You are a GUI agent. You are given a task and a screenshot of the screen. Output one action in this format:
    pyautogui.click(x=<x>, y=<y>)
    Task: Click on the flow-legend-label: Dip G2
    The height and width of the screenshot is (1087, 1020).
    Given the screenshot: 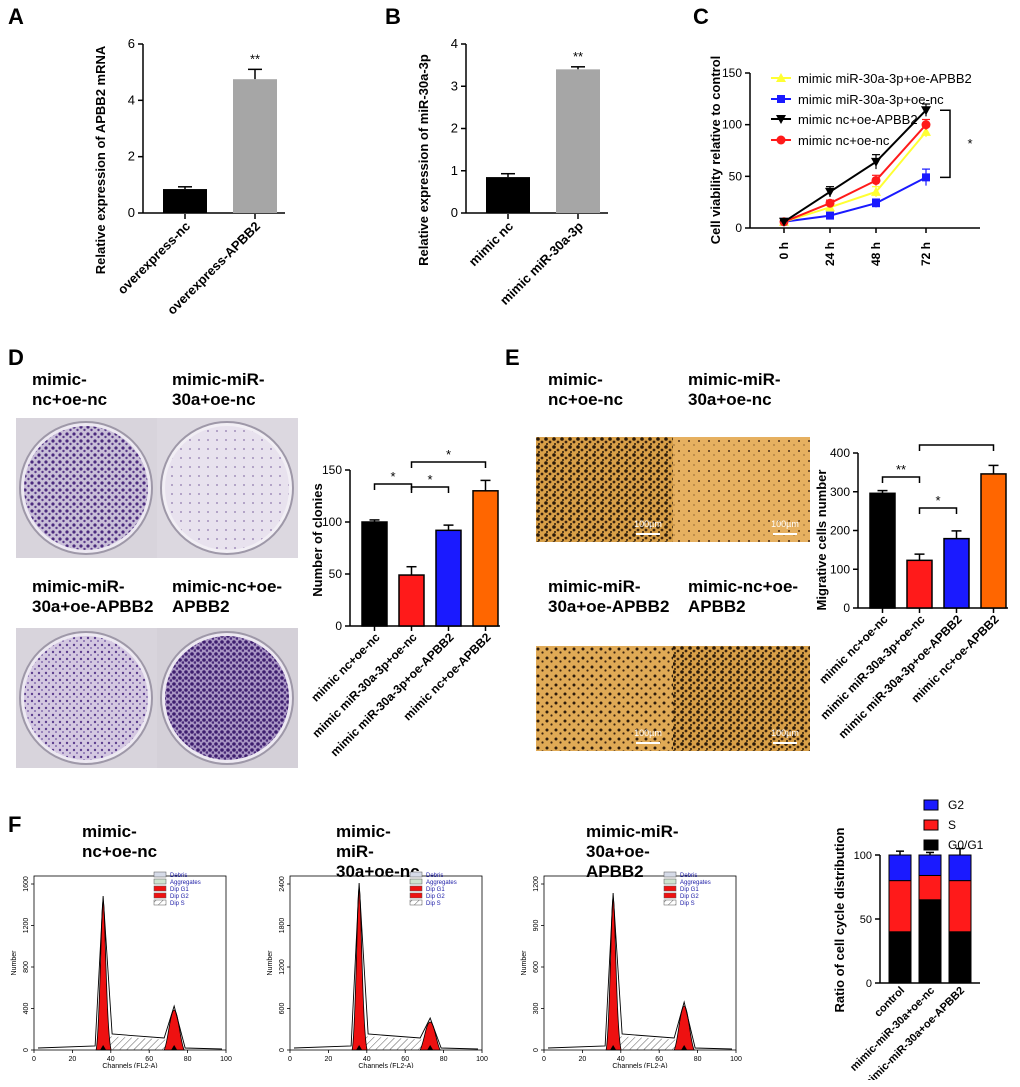 What is the action you would take?
    pyautogui.click(x=435, y=897)
    